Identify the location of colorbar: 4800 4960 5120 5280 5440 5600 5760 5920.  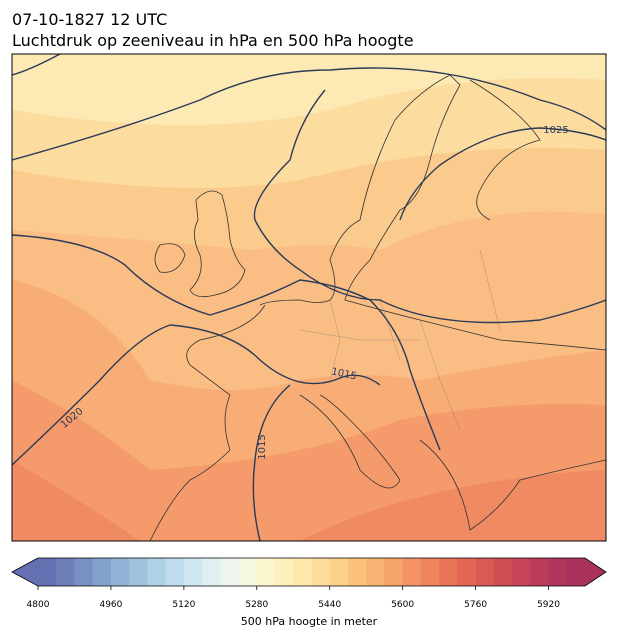
(309, 583).